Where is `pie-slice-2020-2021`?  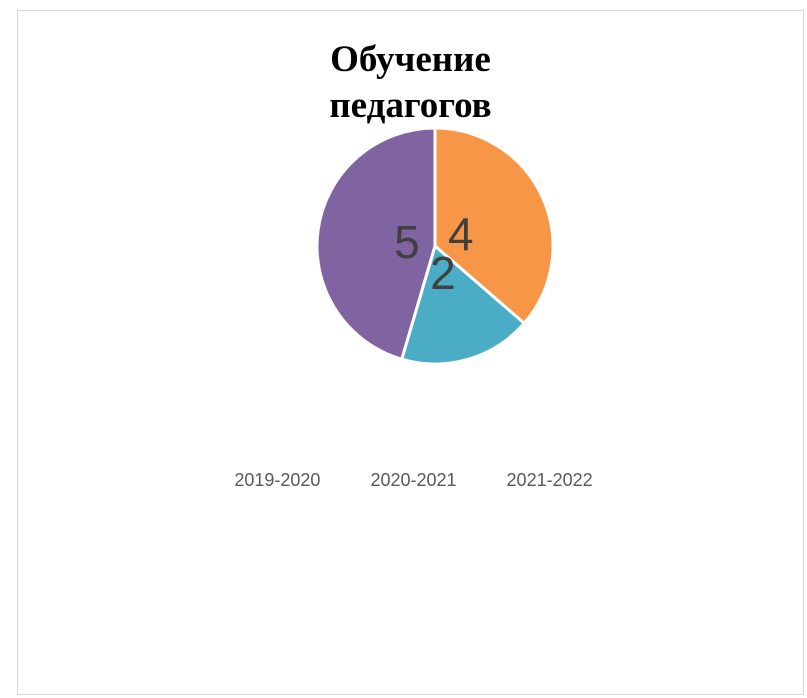
pie-slice-2020-2021 is located at coordinates (463, 305).